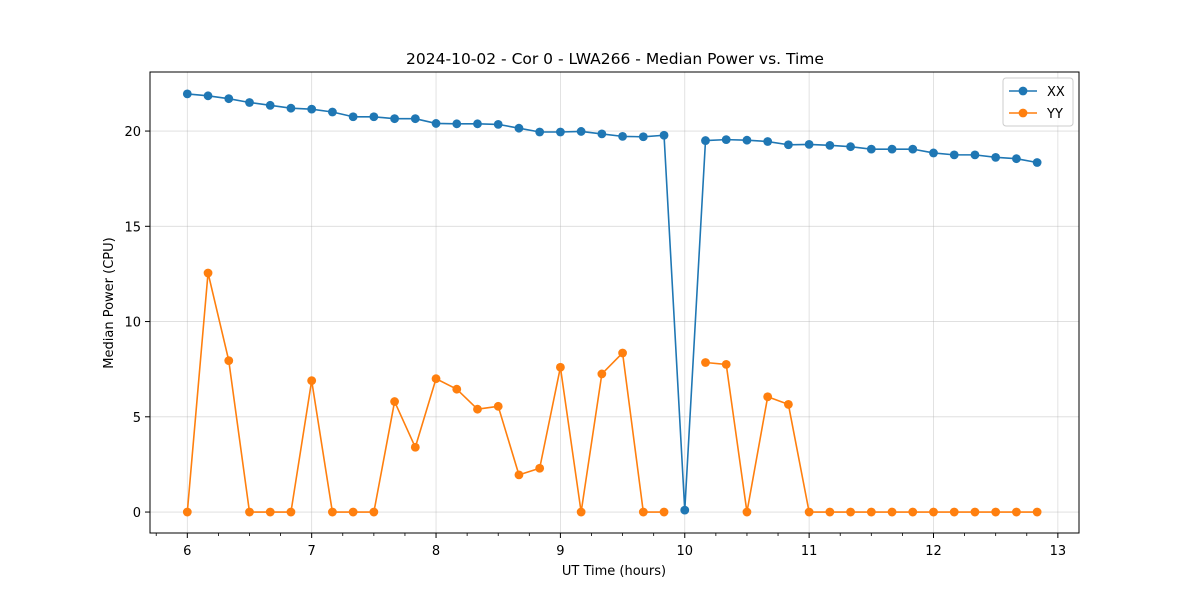  What do you see at coordinates (1023, 113) in the screenshot?
I see `legend-marker-yy` at bounding box center [1023, 113].